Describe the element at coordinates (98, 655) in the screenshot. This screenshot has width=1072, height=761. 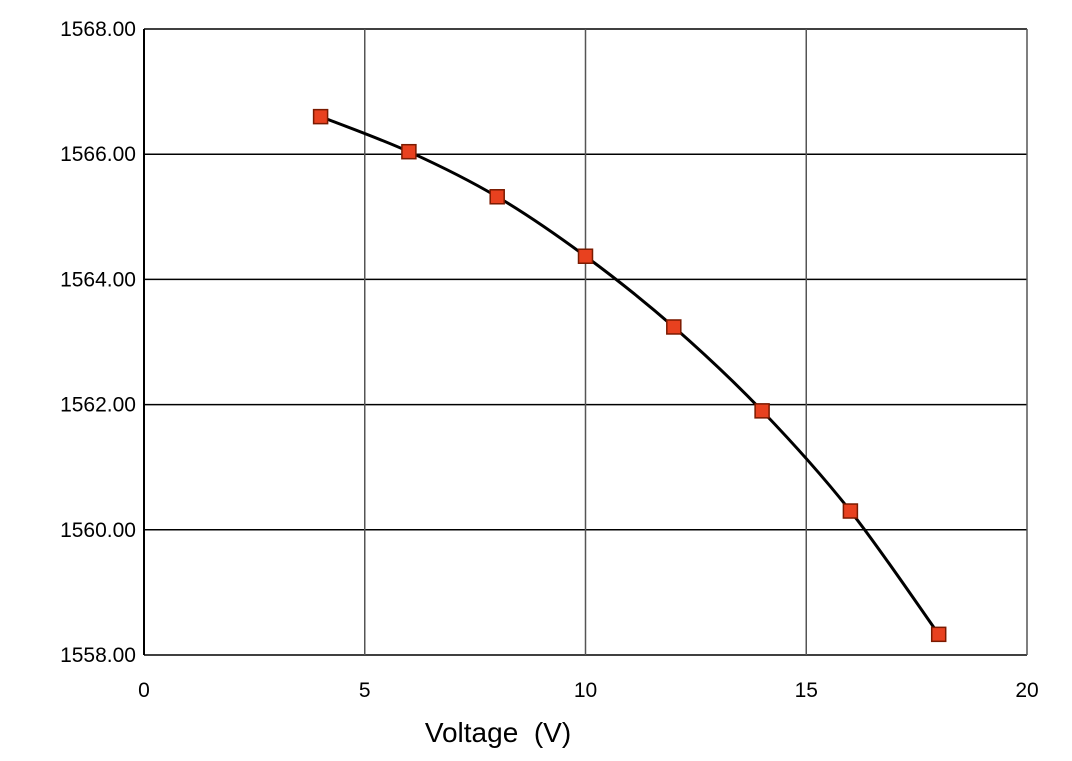
I see `y-tick-label: 1558.00` at that location.